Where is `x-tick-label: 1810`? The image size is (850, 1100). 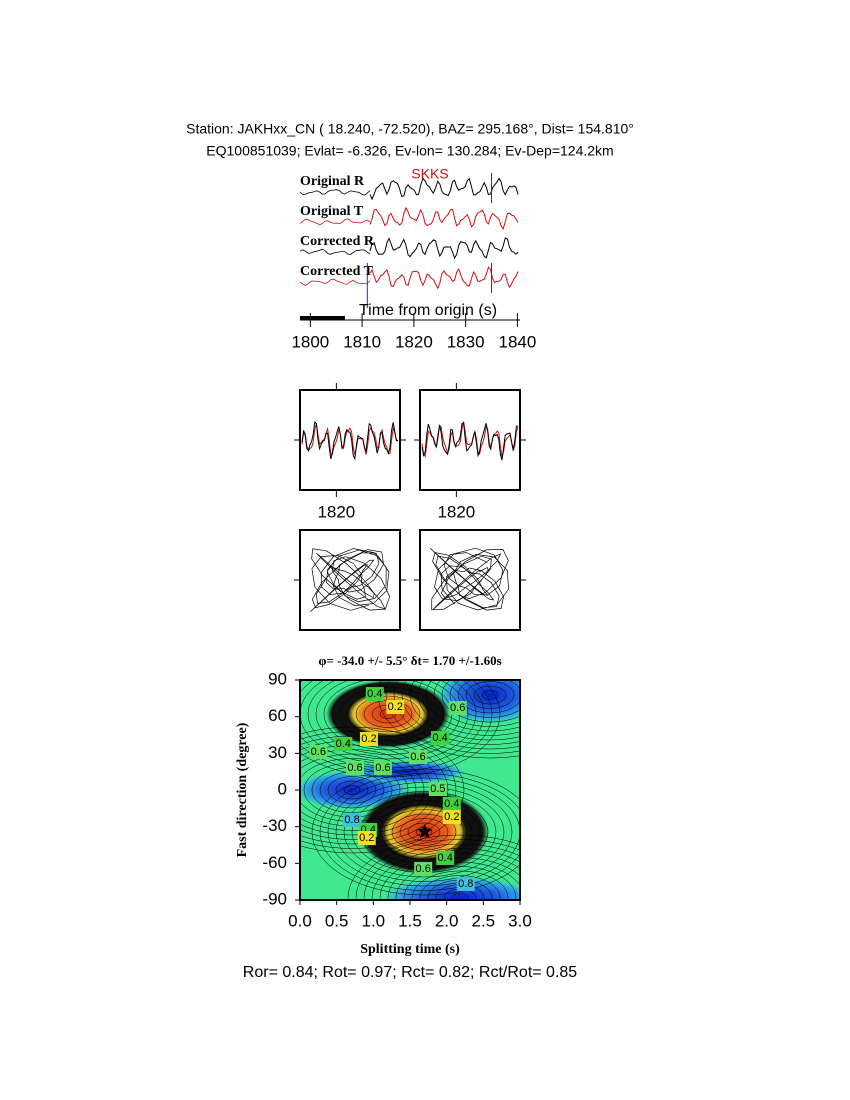
x-tick-label: 1810 is located at coordinates (362, 341).